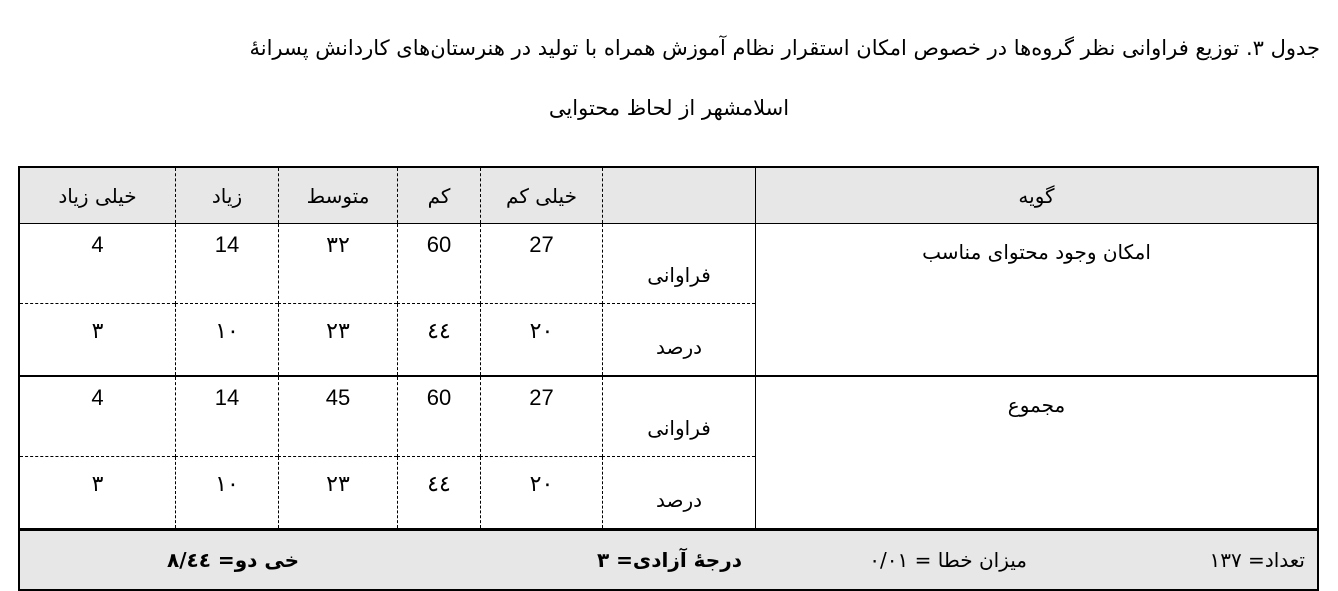  I want to click on header-row: گویه خیلی کم کم متوسط زیاد خیلی زیاد, so click(668, 195).